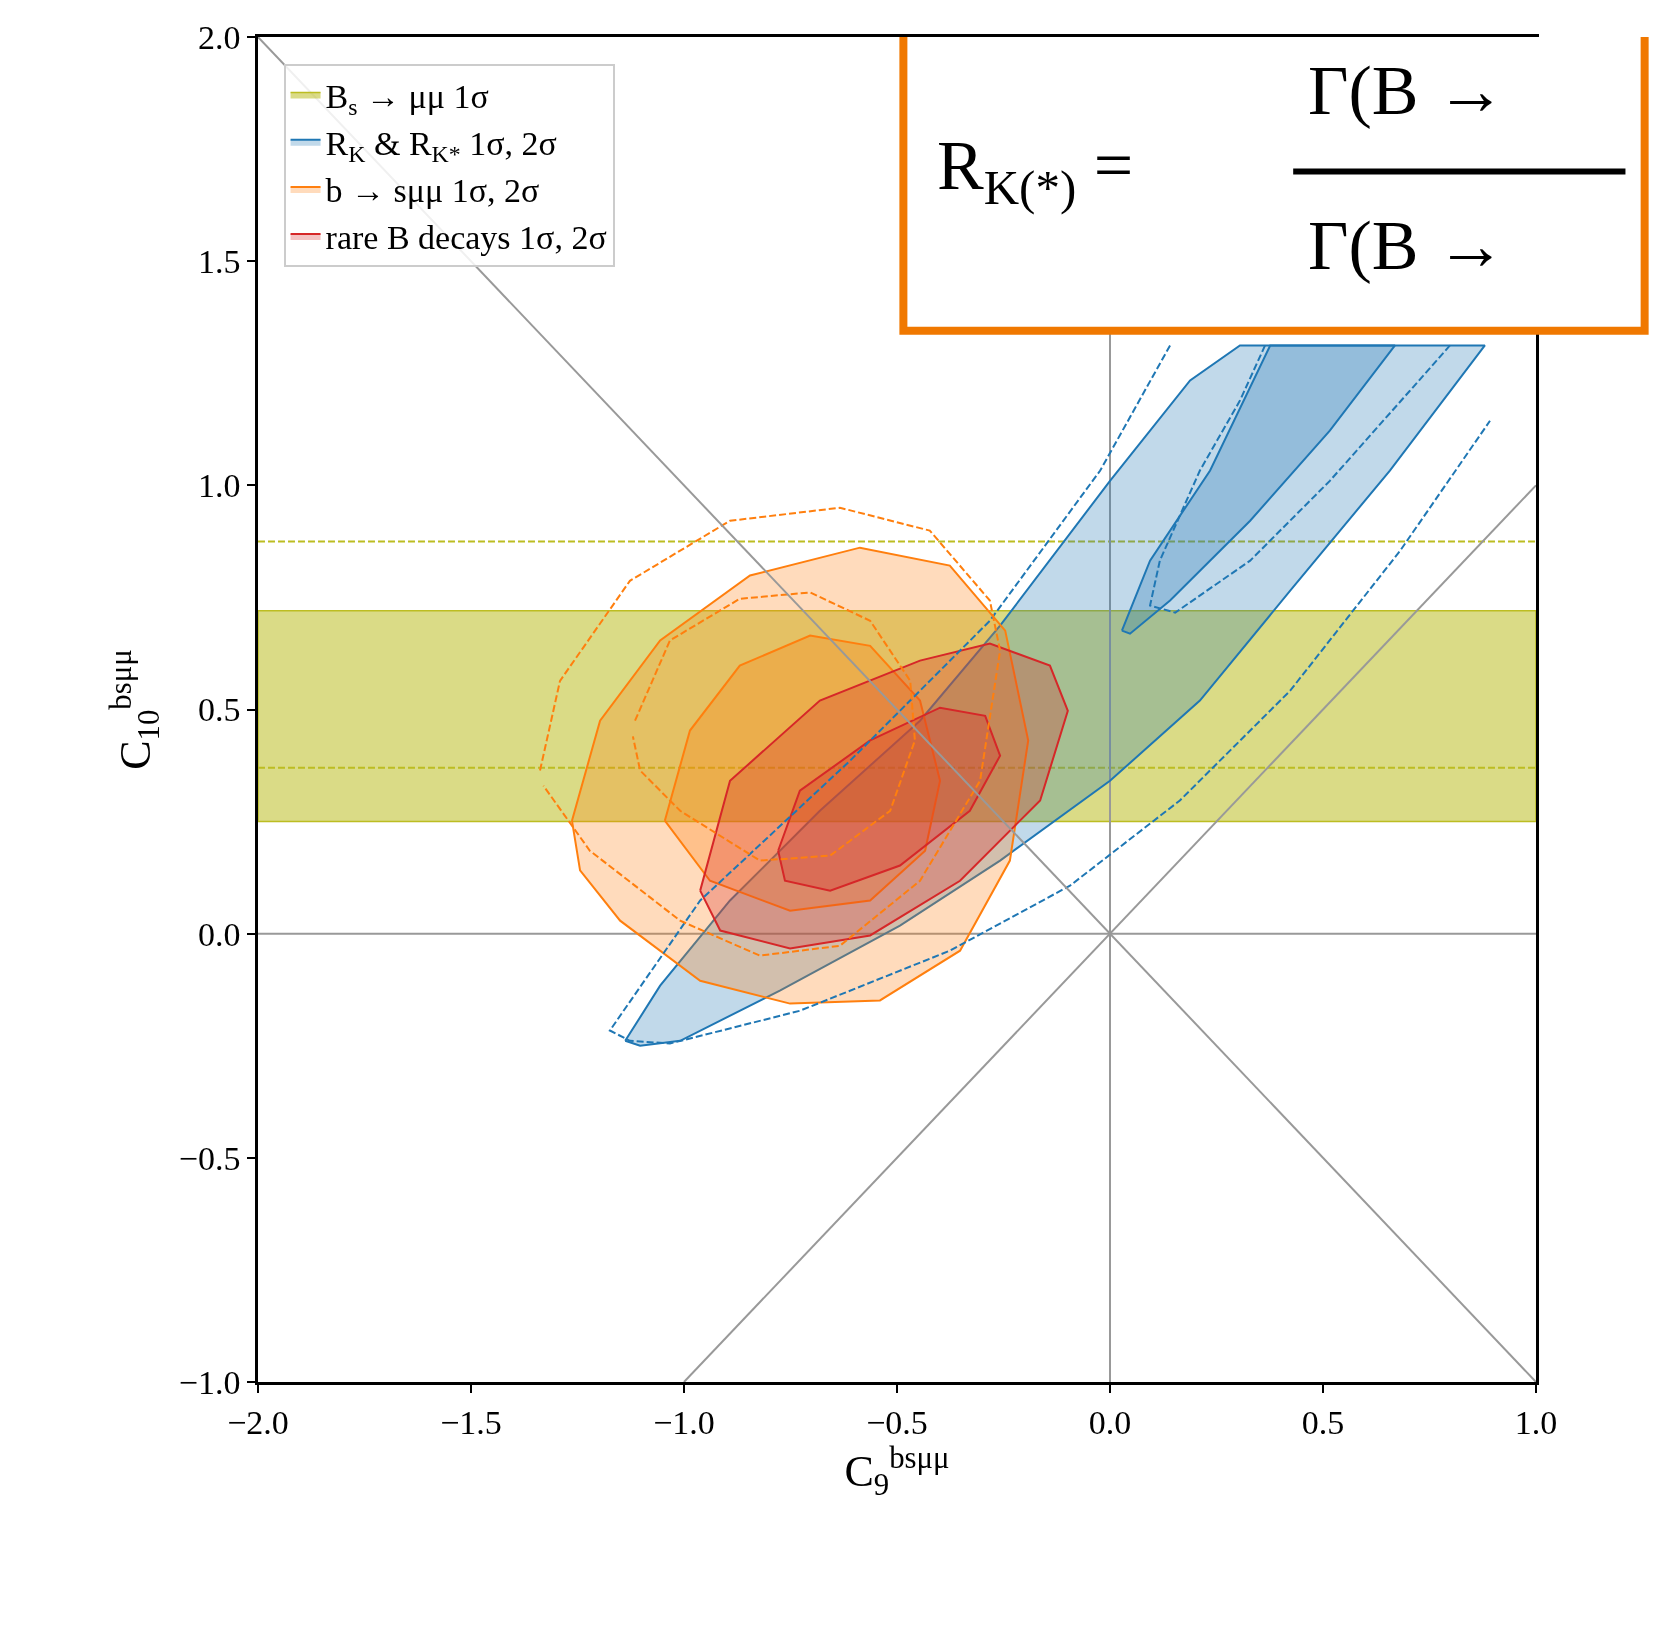  I want to click on x-tick-label: −1.0, so click(684, 1422).